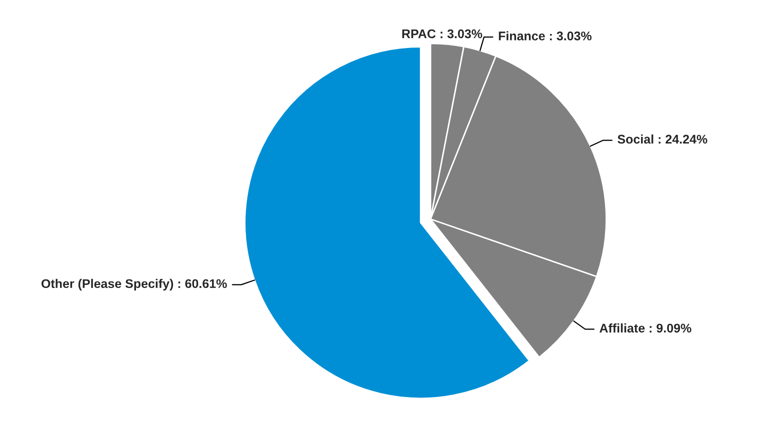 The width and height of the screenshot is (775, 426). What do you see at coordinates (442, 33) in the screenshot?
I see `slice-label: RPAC : 3.03%` at bounding box center [442, 33].